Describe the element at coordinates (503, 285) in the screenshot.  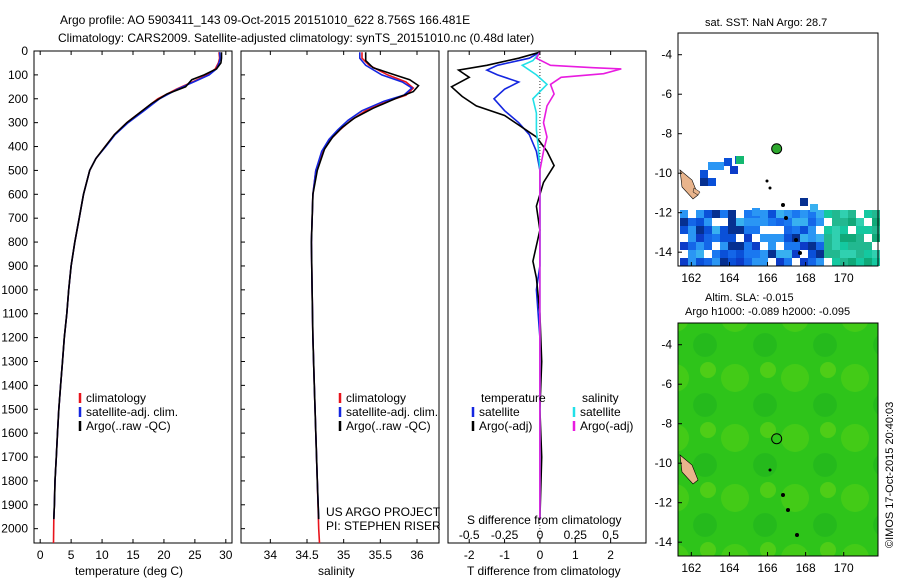
I see `series-temperature-argo-adj-` at that location.